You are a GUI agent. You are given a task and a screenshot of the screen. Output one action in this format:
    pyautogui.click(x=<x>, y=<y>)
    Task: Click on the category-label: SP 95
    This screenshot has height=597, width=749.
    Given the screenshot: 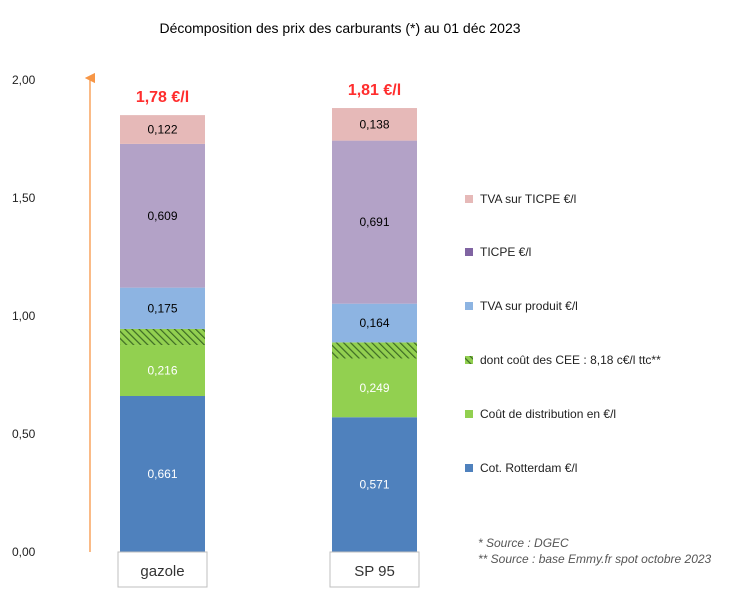 What is the action you would take?
    pyautogui.click(x=374, y=571)
    